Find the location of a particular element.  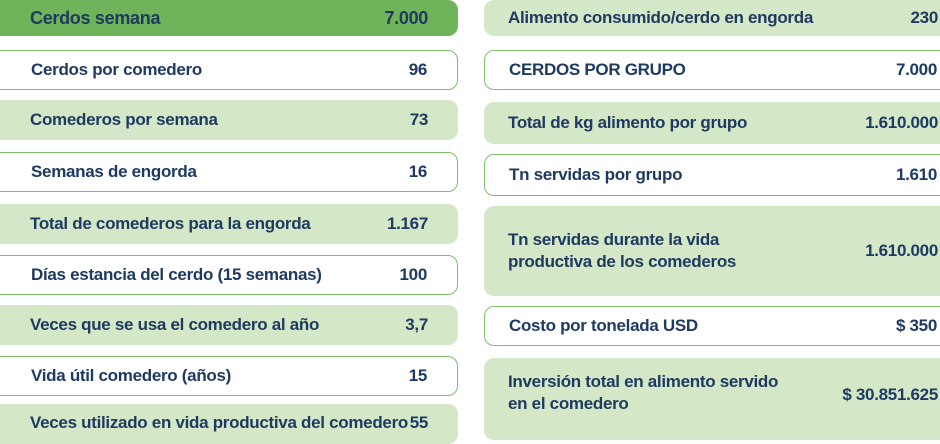

row-value: $ 30.851.625 is located at coordinates (890, 394).